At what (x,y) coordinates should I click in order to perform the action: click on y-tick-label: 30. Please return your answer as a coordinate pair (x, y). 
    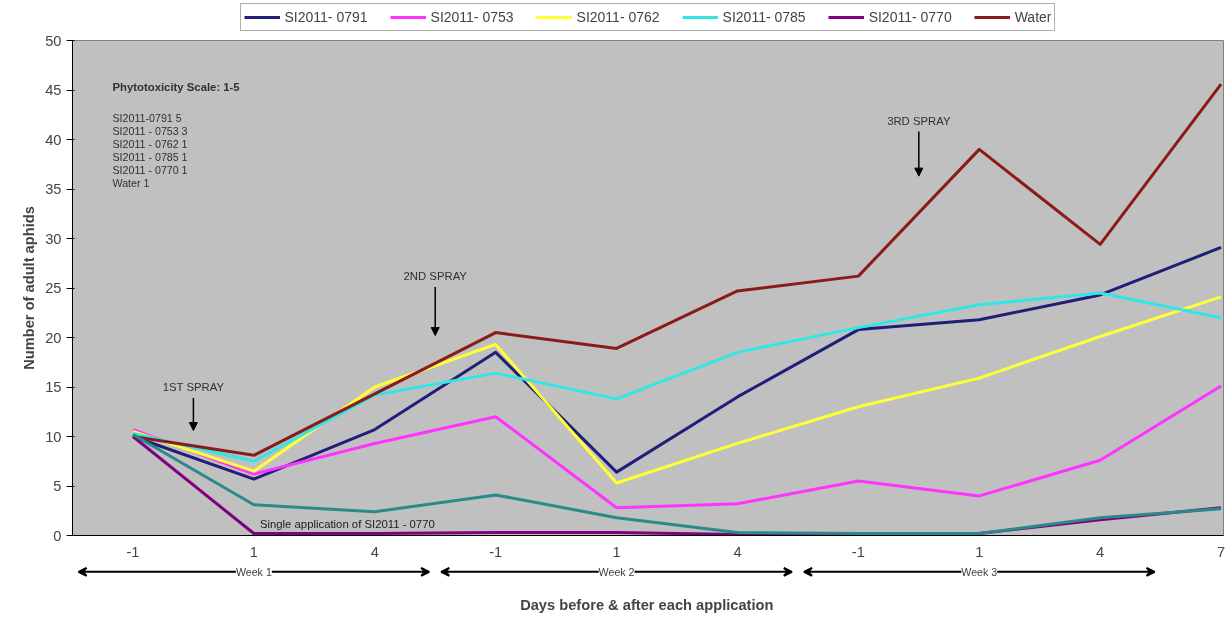
    Looking at the image, I should click on (53, 238).